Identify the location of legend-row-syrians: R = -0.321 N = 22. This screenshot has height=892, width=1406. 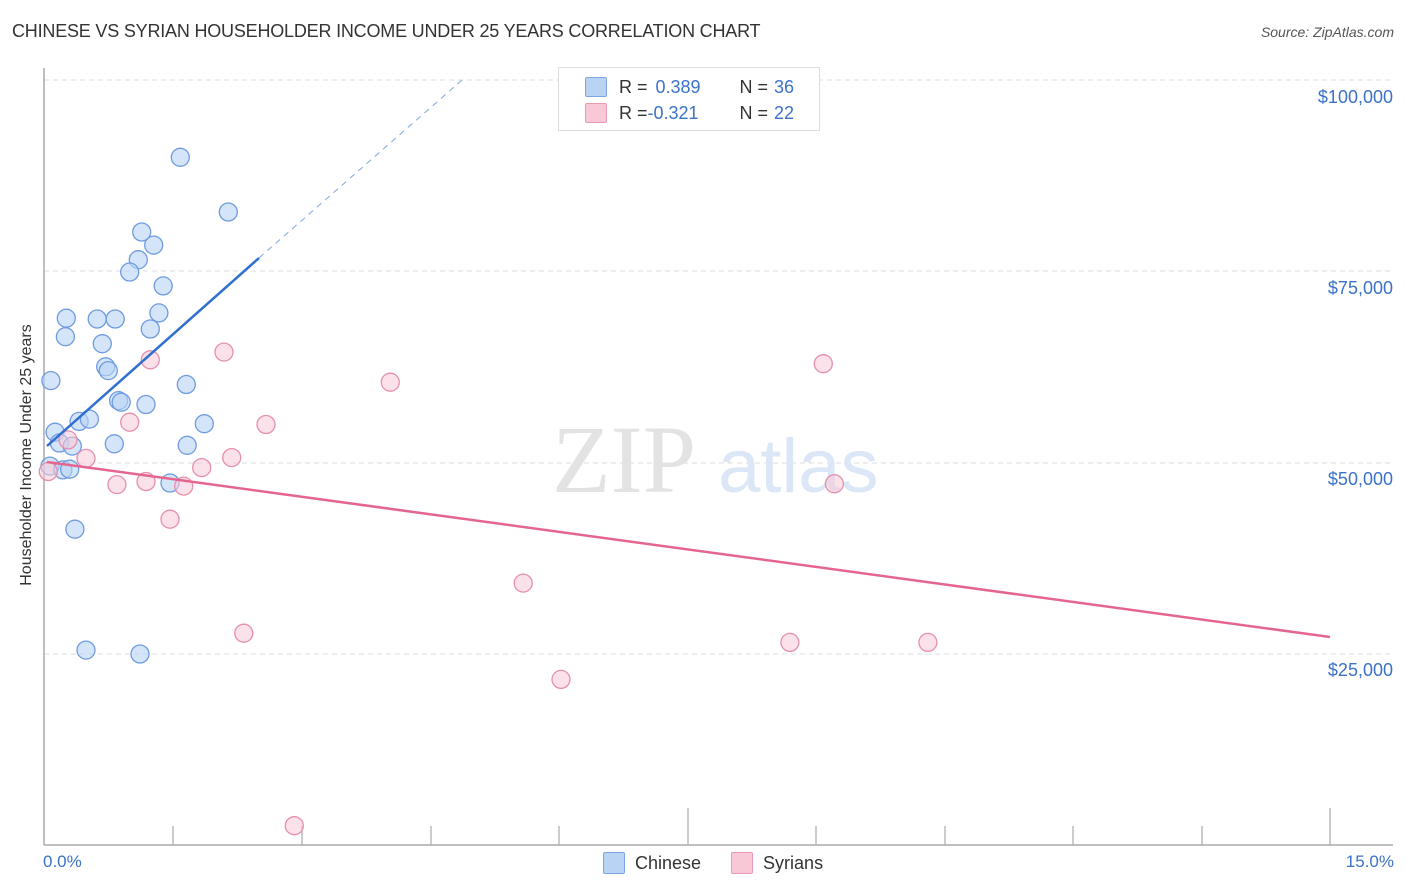
(689, 113).